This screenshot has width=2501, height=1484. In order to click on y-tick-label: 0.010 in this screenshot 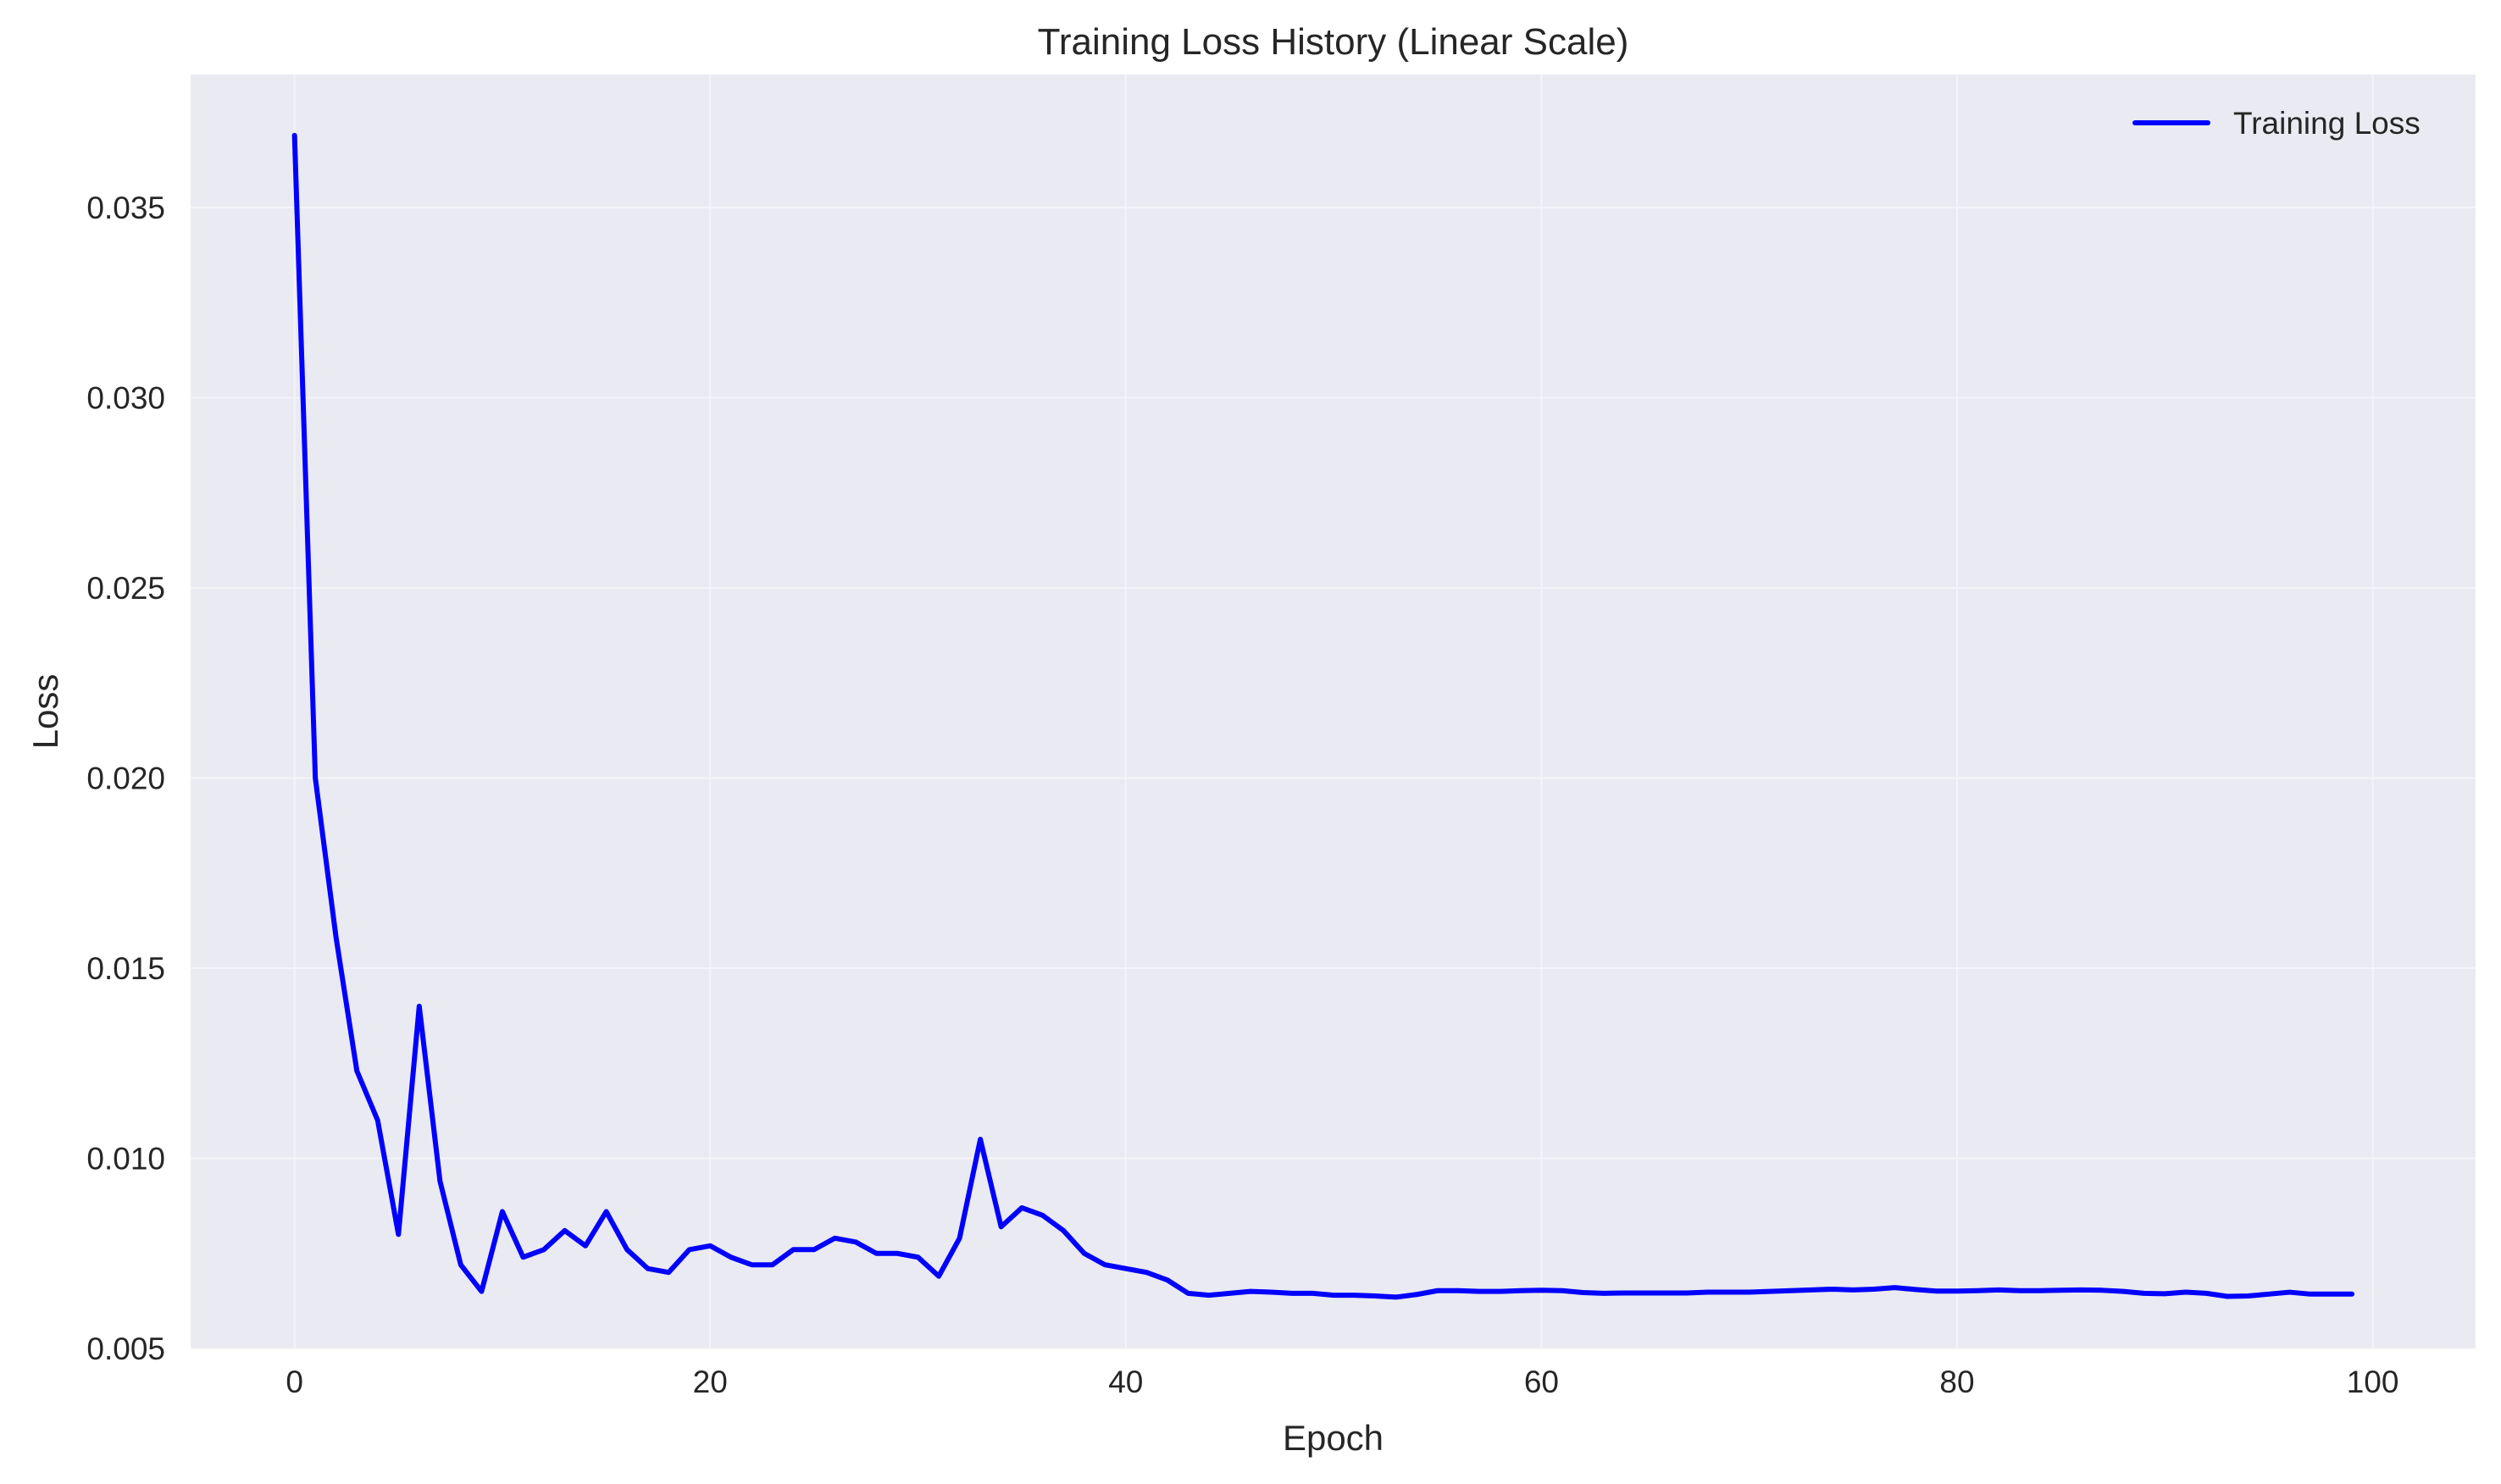, I will do `click(125, 1159)`.